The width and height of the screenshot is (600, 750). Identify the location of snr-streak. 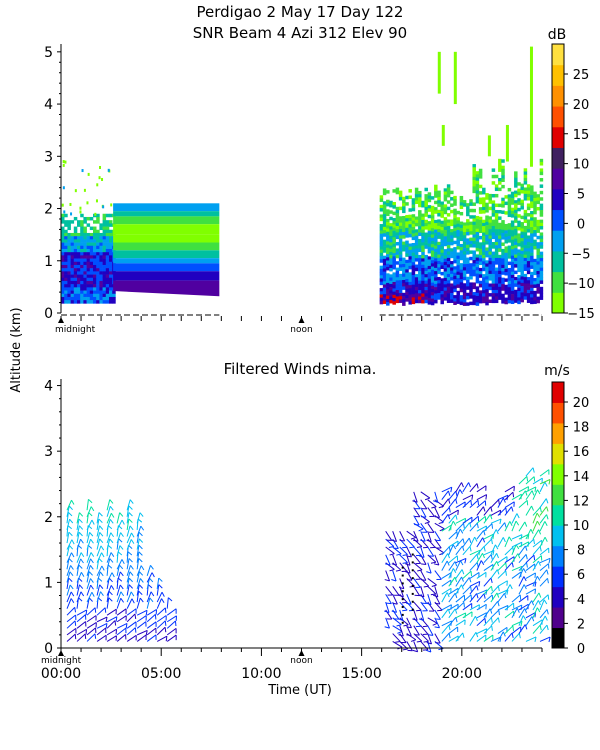
(531, 106).